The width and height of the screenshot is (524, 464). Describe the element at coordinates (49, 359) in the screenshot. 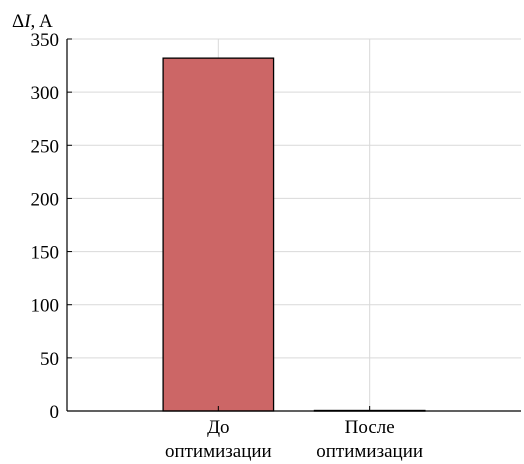

I see `y-tick-label: 50` at that location.